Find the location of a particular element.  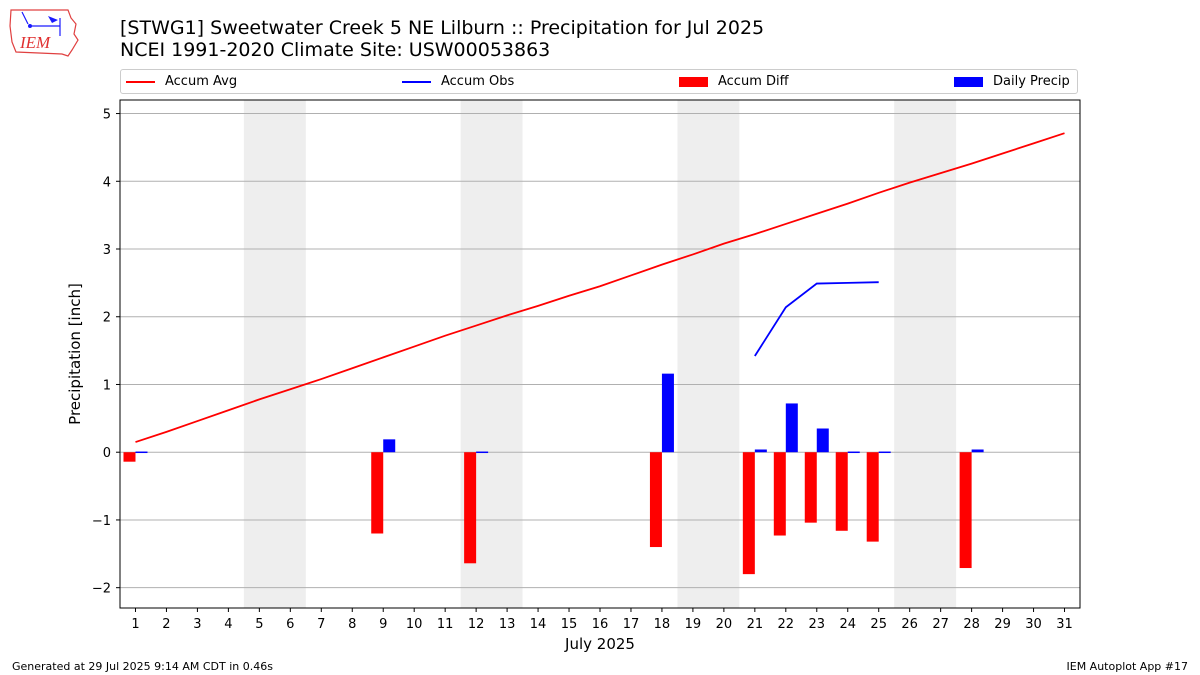

x-tick-label: 13 is located at coordinates (507, 624).